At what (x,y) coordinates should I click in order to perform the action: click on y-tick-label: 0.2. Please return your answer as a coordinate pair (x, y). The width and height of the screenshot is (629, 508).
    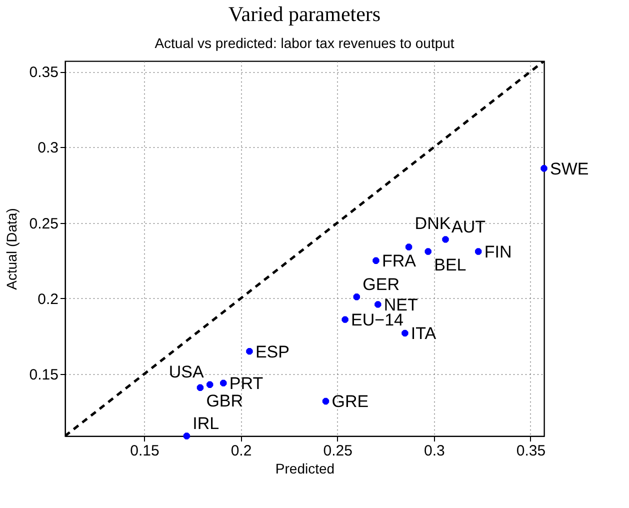
    Looking at the image, I should click on (48, 299).